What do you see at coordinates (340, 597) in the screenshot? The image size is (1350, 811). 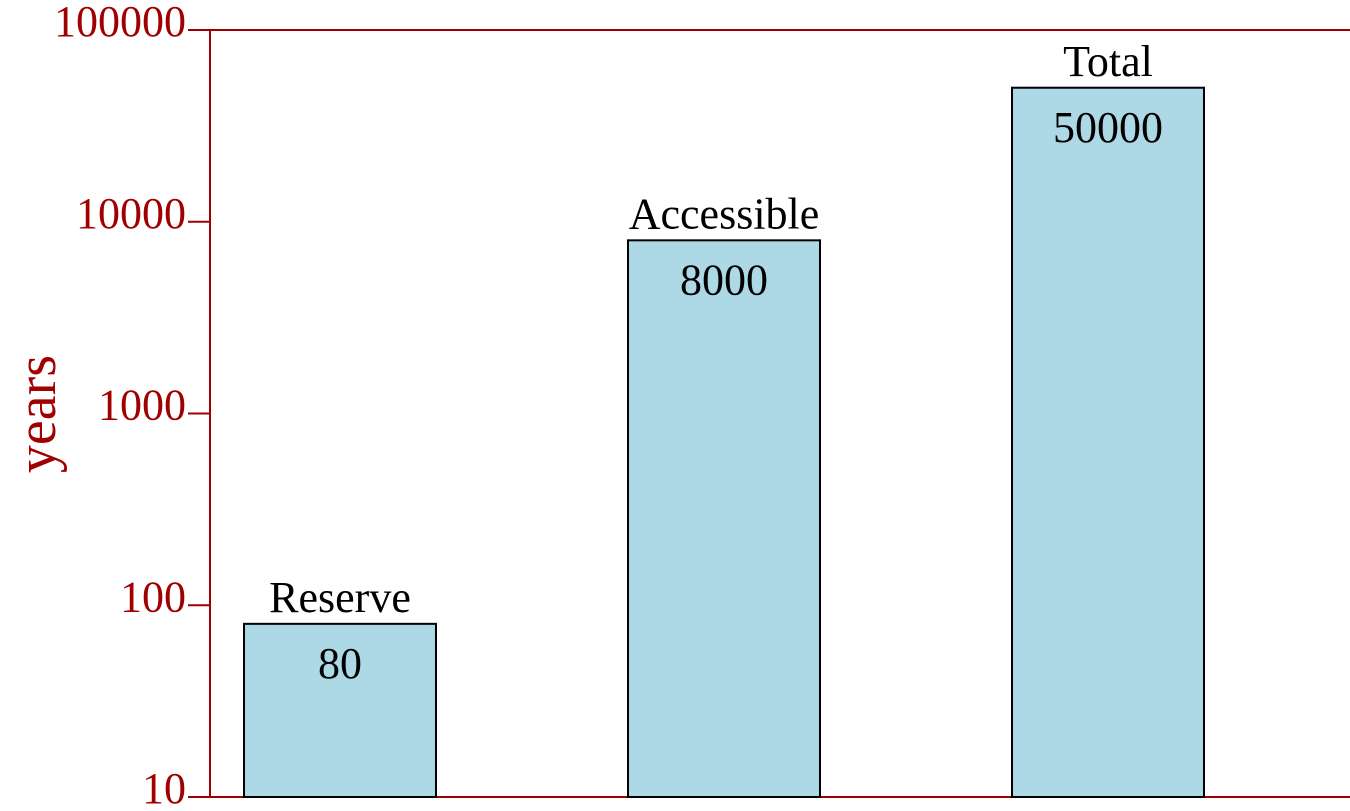 I see `category-label: Reserve` at bounding box center [340, 597].